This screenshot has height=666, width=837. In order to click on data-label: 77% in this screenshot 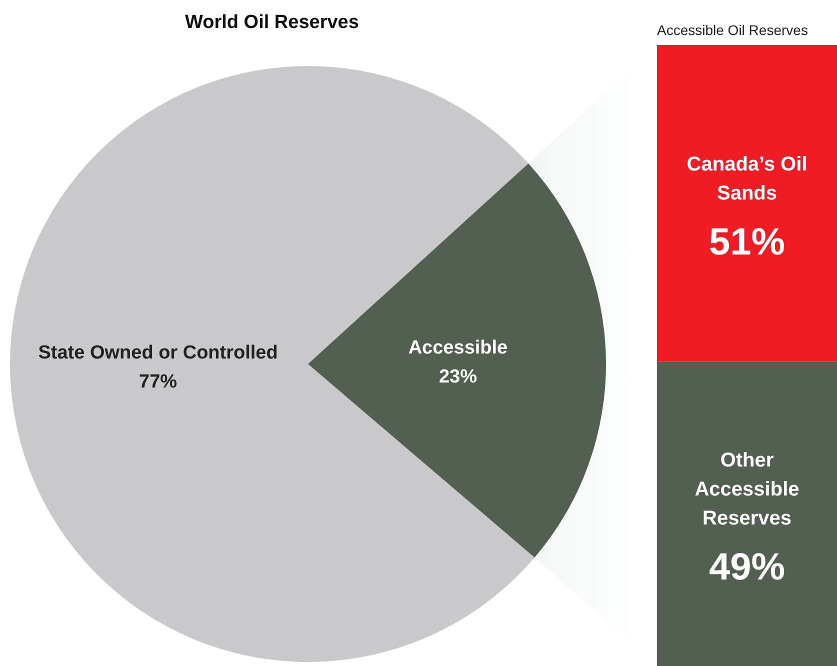, I will do `click(158, 381)`.